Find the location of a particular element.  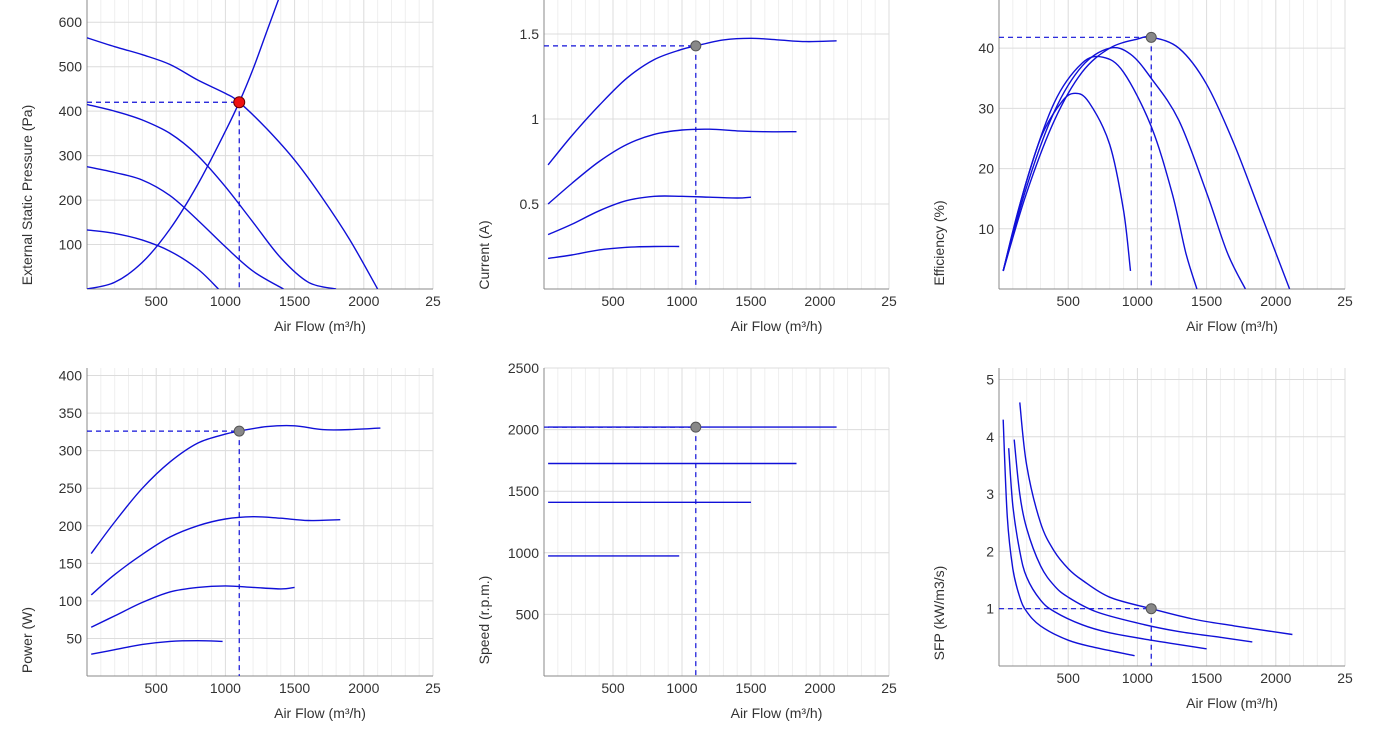

y-tick-label: 50 is located at coordinates (74, 638).